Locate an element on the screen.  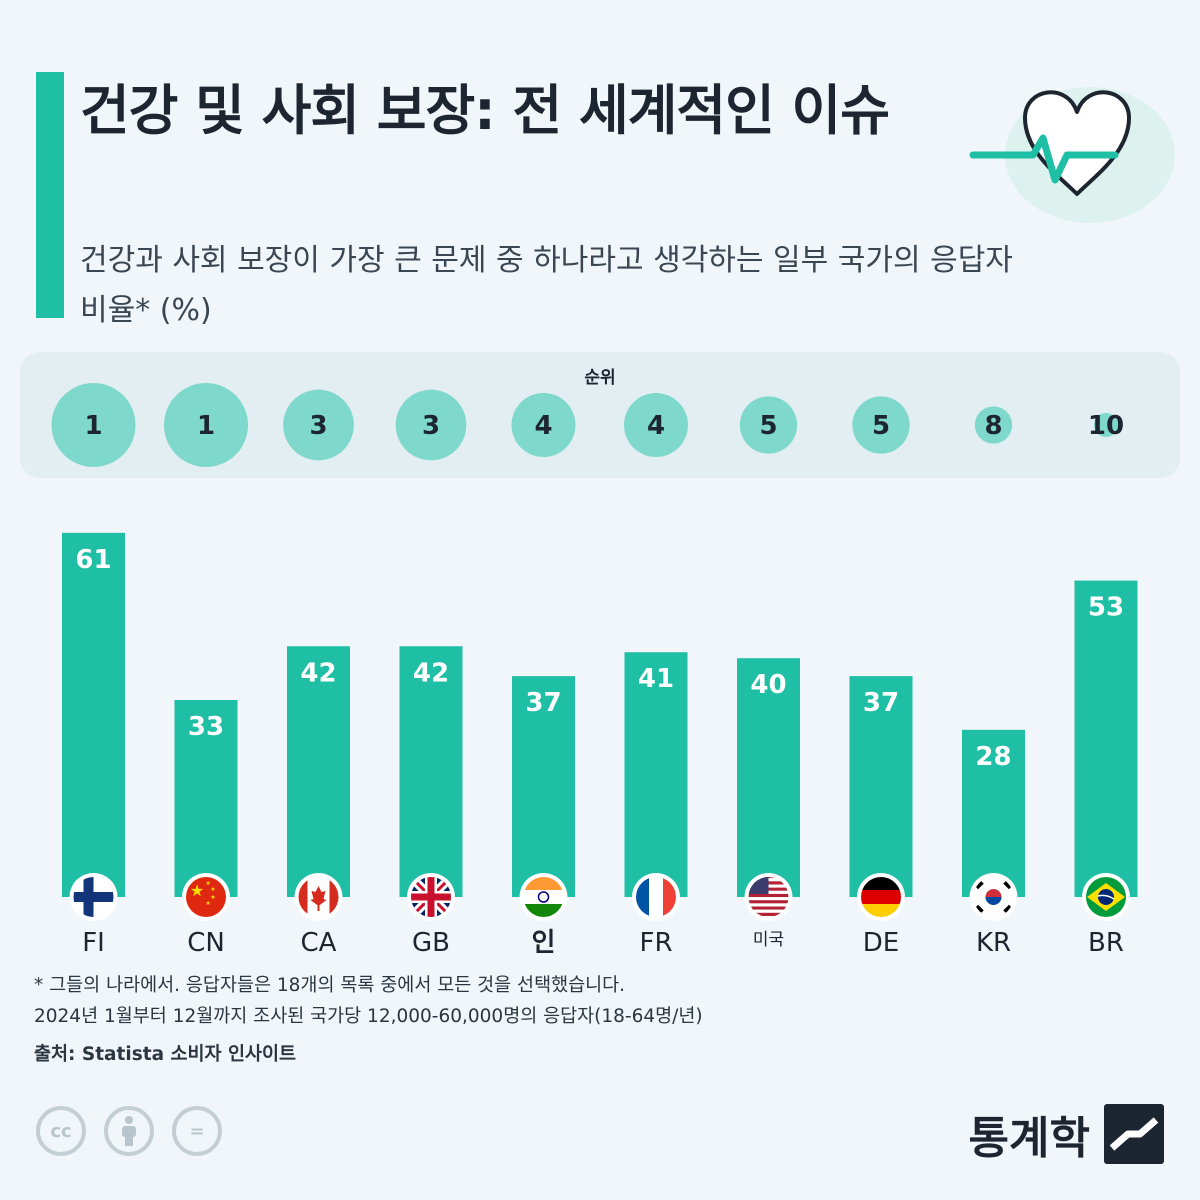
flag-ca-icon is located at coordinates (318, 897).